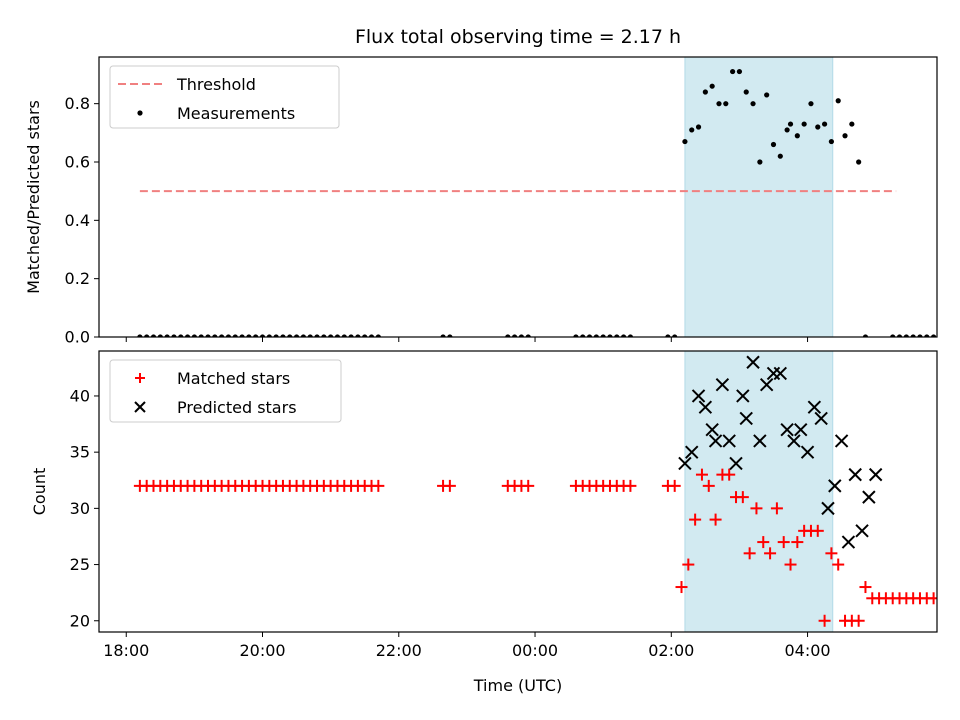  What do you see at coordinates (77, 220) in the screenshot?
I see `y-tick-label: 0.4` at bounding box center [77, 220].